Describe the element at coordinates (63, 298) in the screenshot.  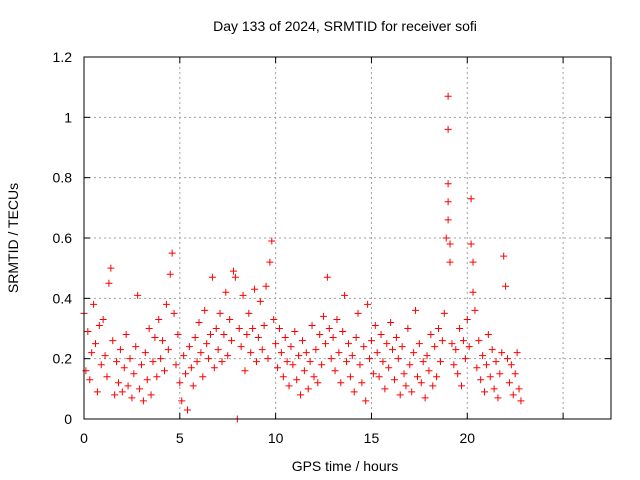
I see `y-tick-label: 0.4` at that location.